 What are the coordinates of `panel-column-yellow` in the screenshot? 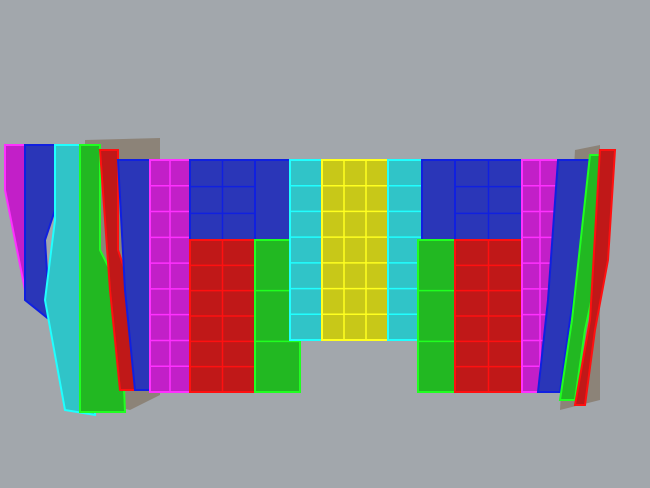 It's located at (355, 250).